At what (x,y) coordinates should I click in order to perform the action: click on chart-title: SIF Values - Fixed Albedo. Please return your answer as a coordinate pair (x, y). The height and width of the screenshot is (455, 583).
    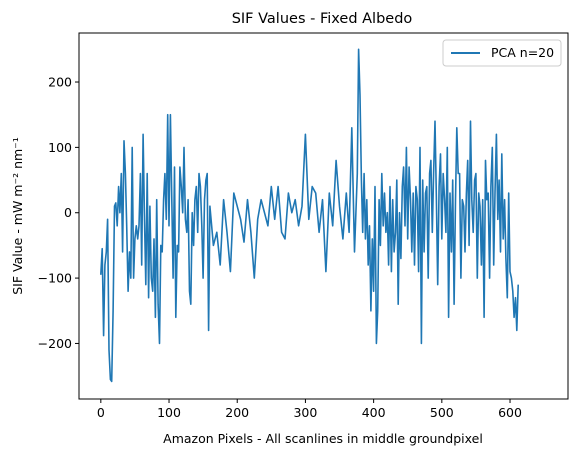
    Looking at the image, I should click on (322, 19).